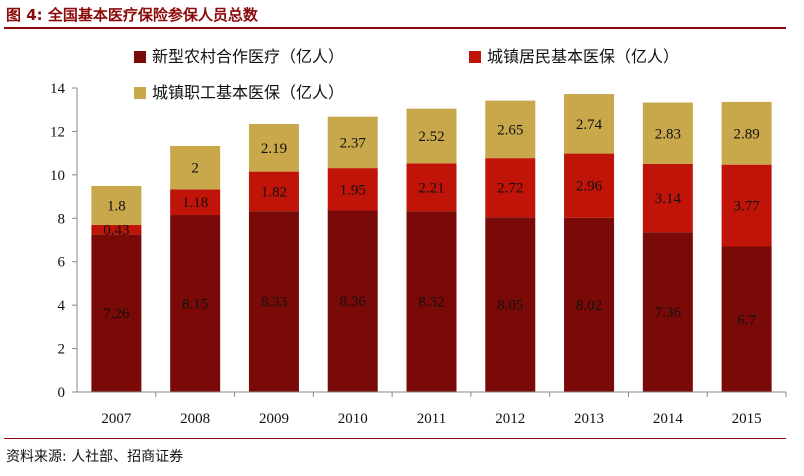 The width and height of the screenshot is (804, 476). I want to click on y-tick-label: 4, so click(62, 306).